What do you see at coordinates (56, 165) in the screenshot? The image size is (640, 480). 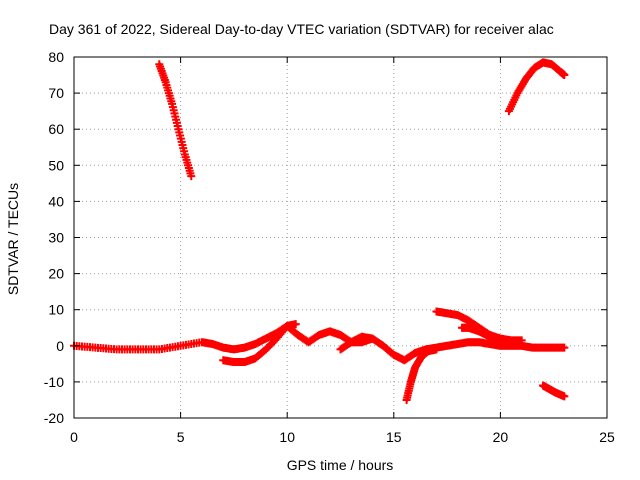 I see `y-tick-label: 50` at bounding box center [56, 165].